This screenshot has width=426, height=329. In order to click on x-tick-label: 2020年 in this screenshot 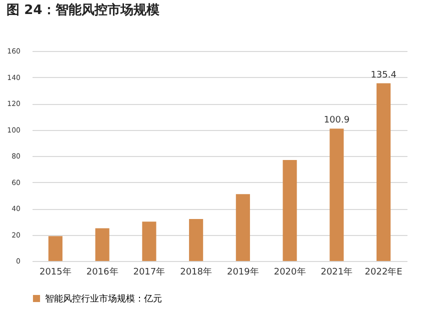, I will do `click(290, 272)`.